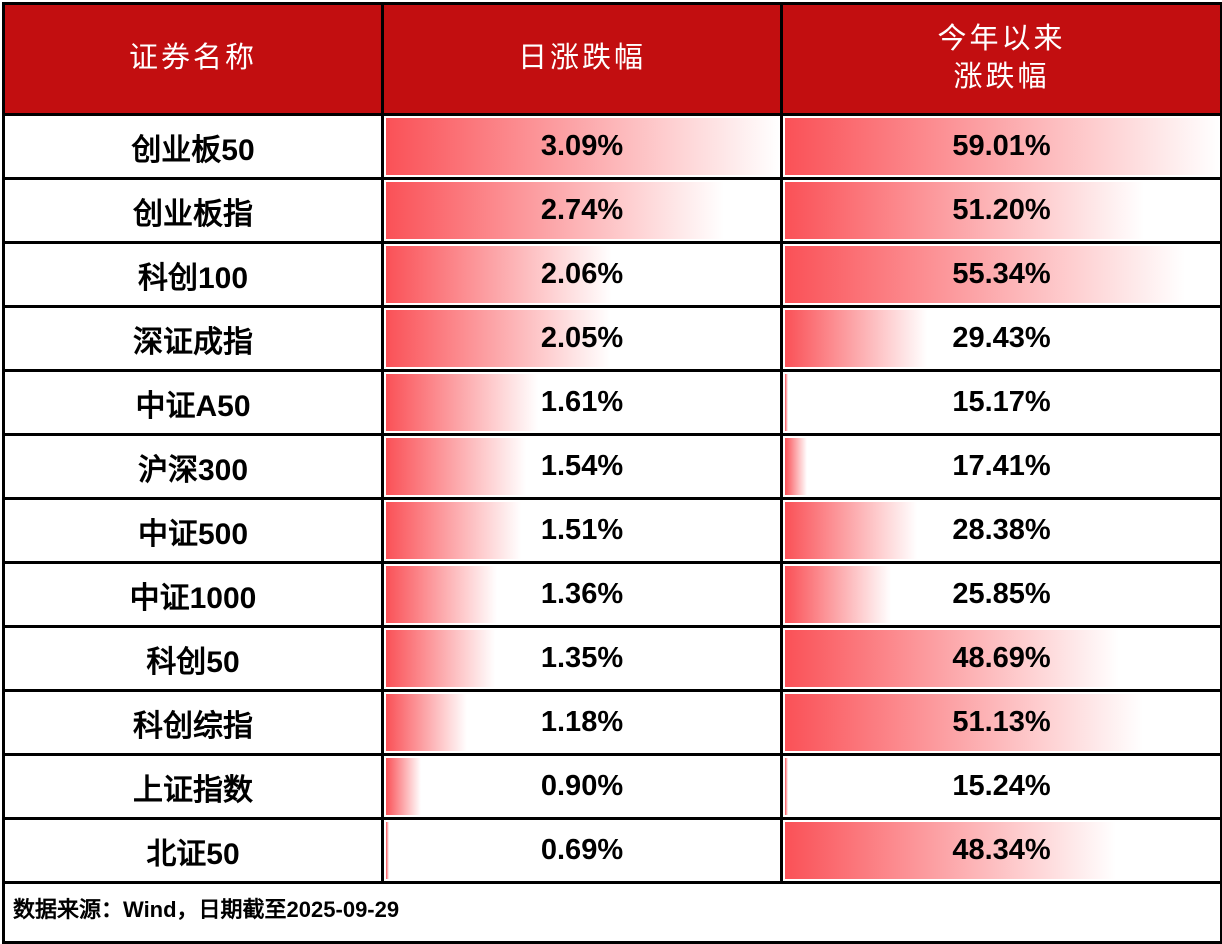  What do you see at coordinates (1001, 77) in the screenshot?
I see `column-header-ytd-change-line2: 涨跌幅` at bounding box center [1001, 77].